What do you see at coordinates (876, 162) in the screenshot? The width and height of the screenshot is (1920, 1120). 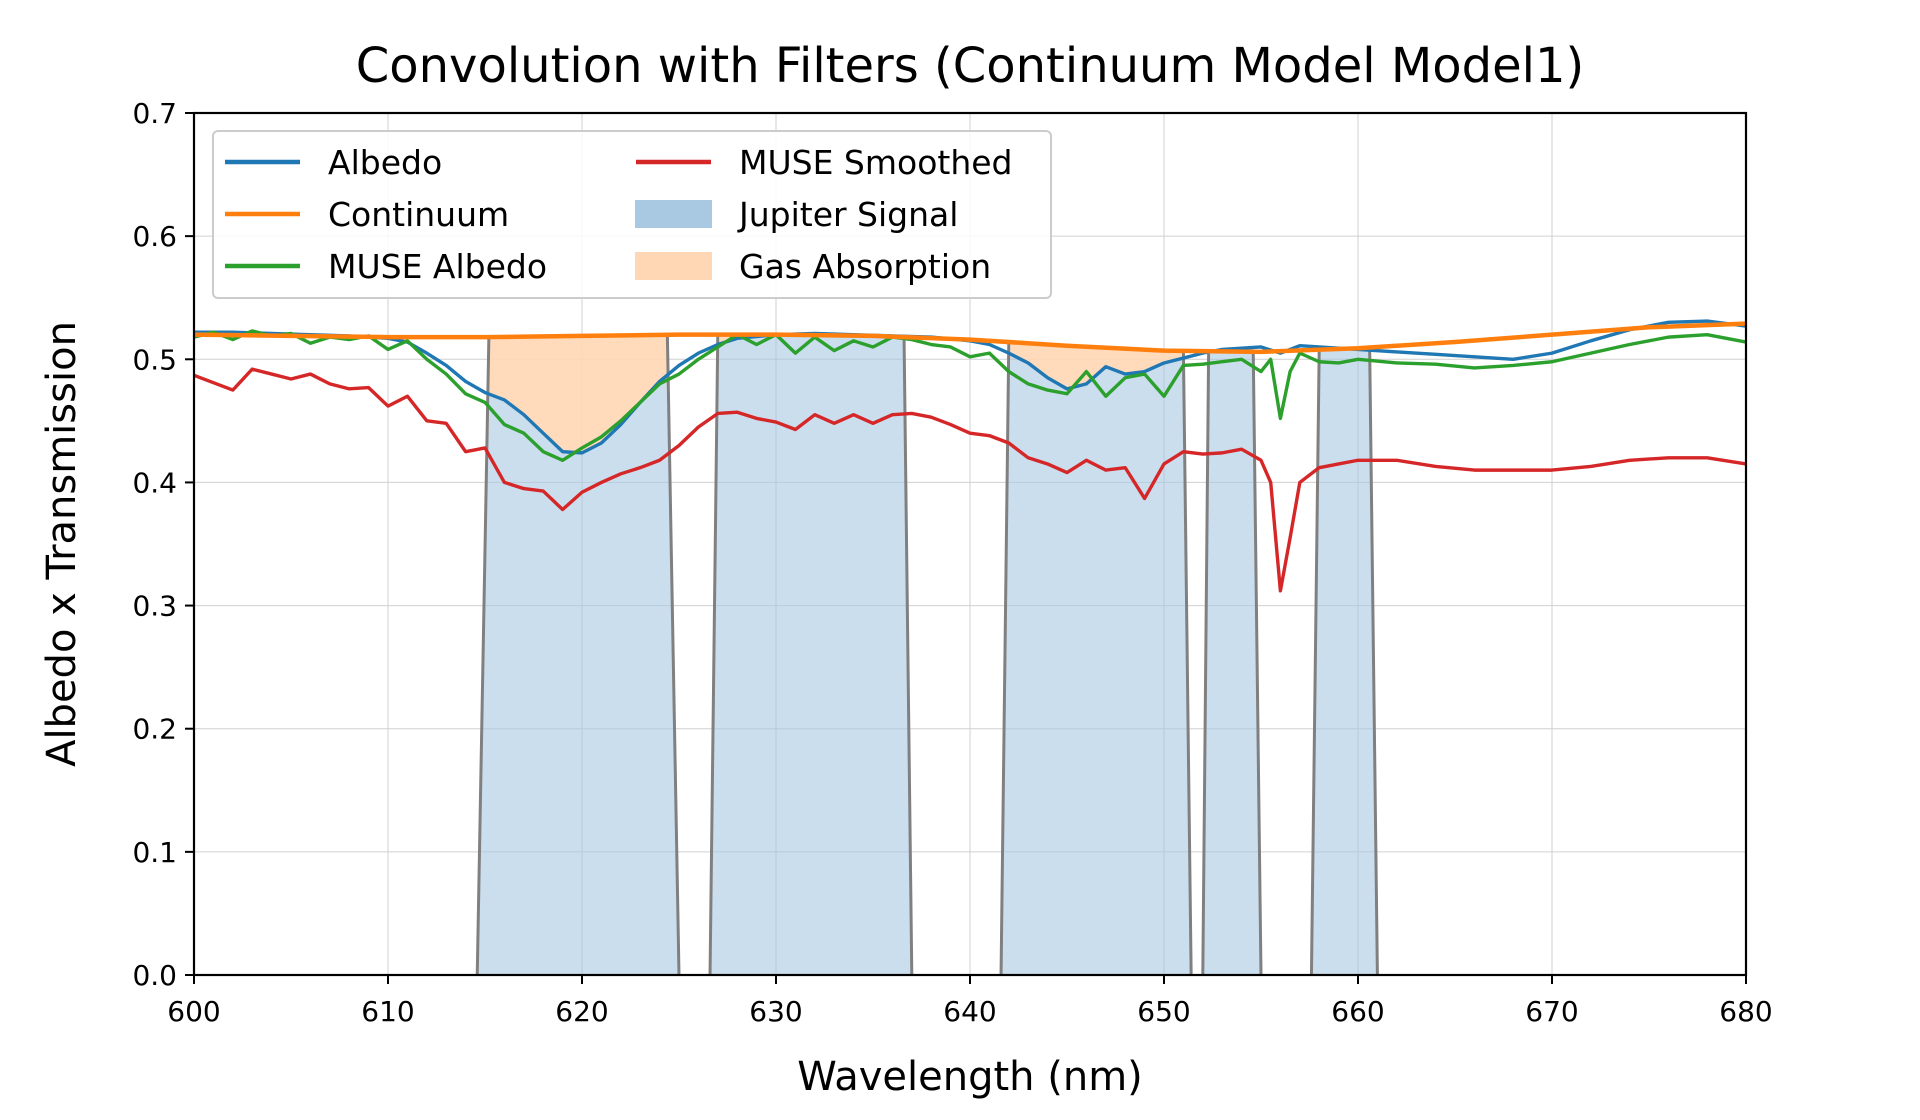 I see `legend-label-muse-smoothed: MUSE Smoothed` at bounding box center [876, 162].